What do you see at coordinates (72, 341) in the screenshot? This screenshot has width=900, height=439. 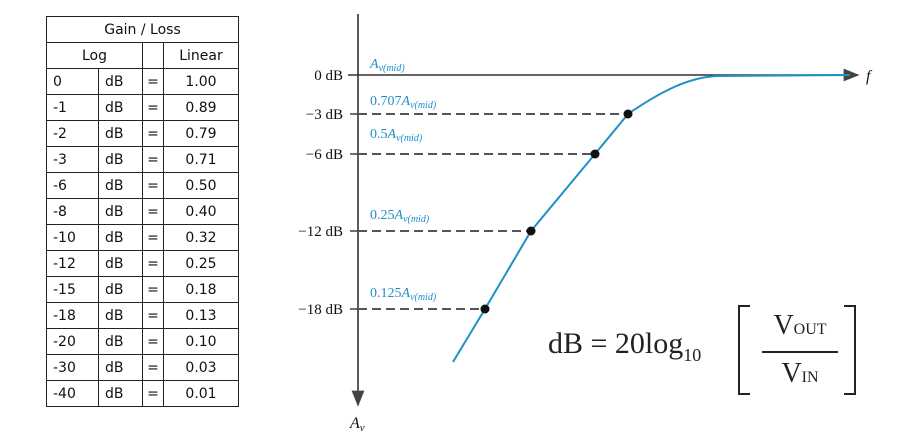 I see `log-cell: -20` at bounding box center [72, 341].